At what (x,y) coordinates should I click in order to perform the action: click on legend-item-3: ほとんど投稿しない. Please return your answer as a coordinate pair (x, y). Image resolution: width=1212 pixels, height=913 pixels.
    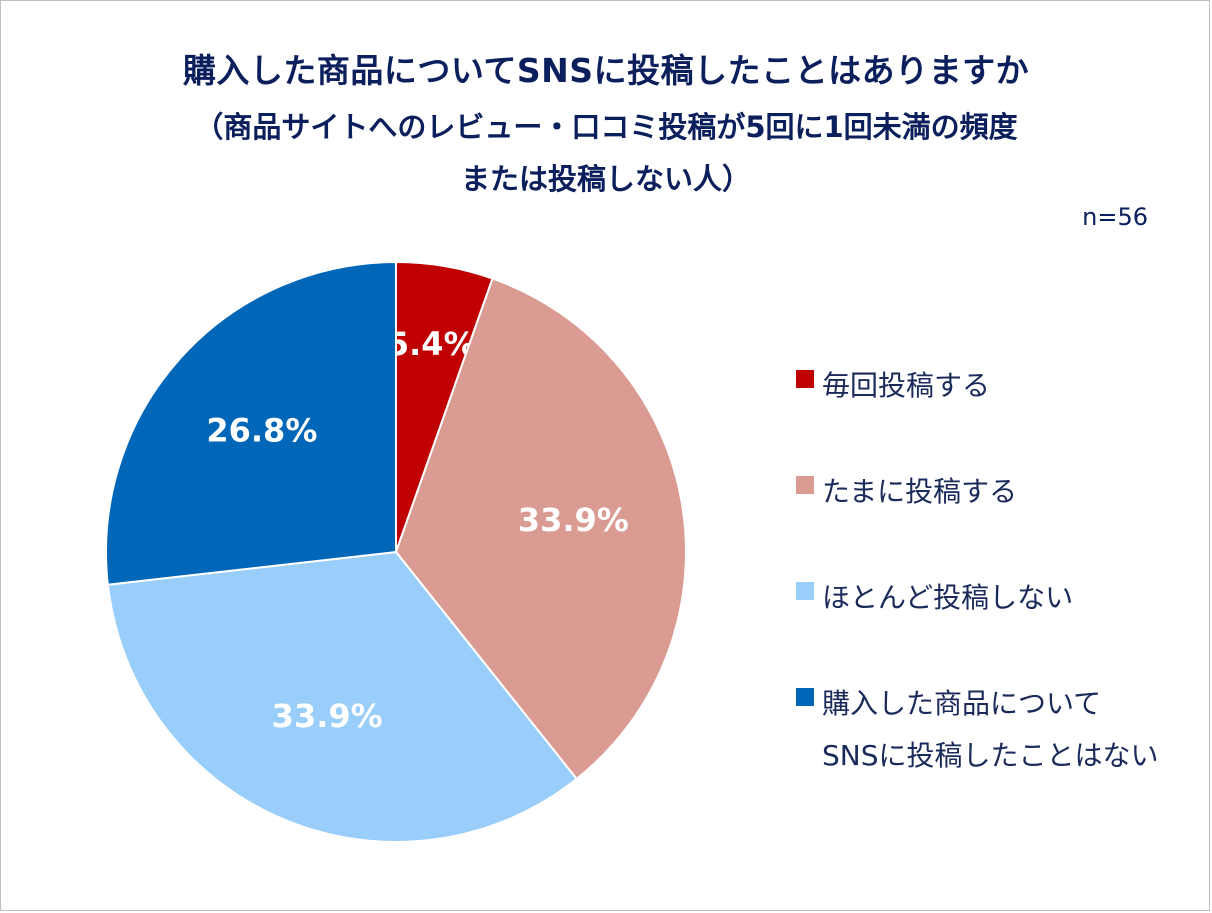
    Looking at the image, I should click on (934, 598).